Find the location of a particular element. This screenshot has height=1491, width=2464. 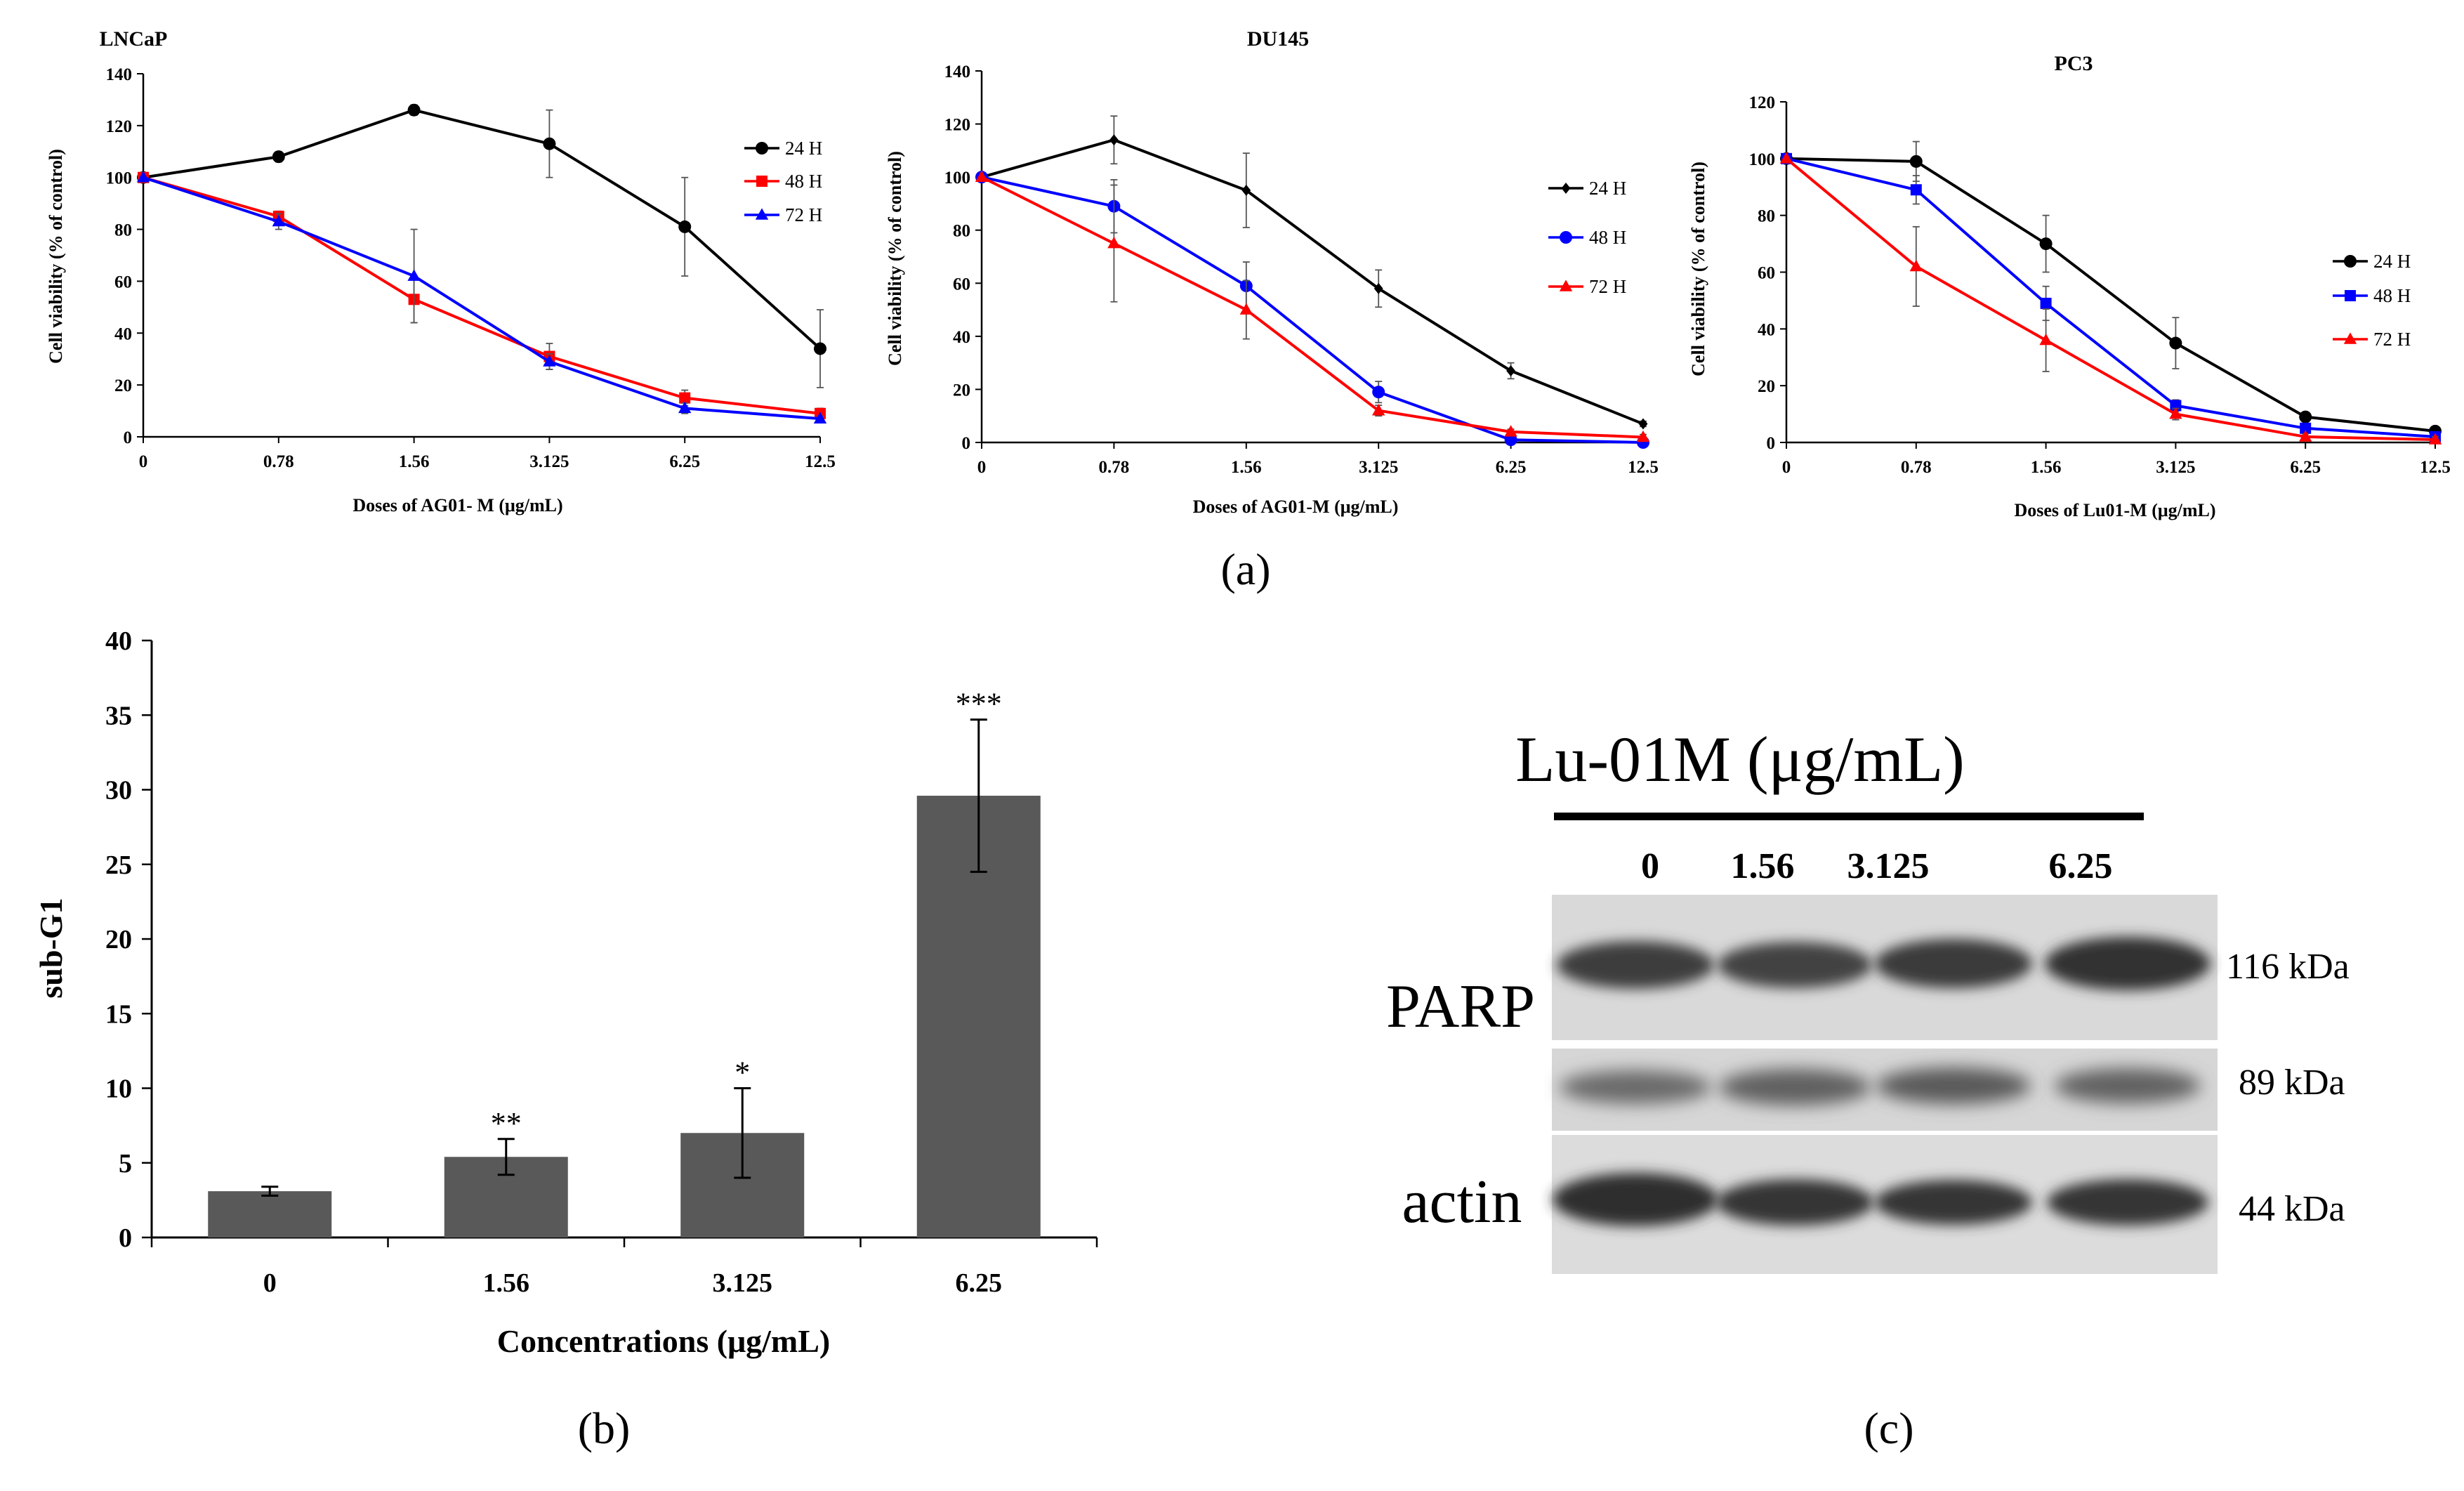

series-72h is located at coordinates (2110, 298).